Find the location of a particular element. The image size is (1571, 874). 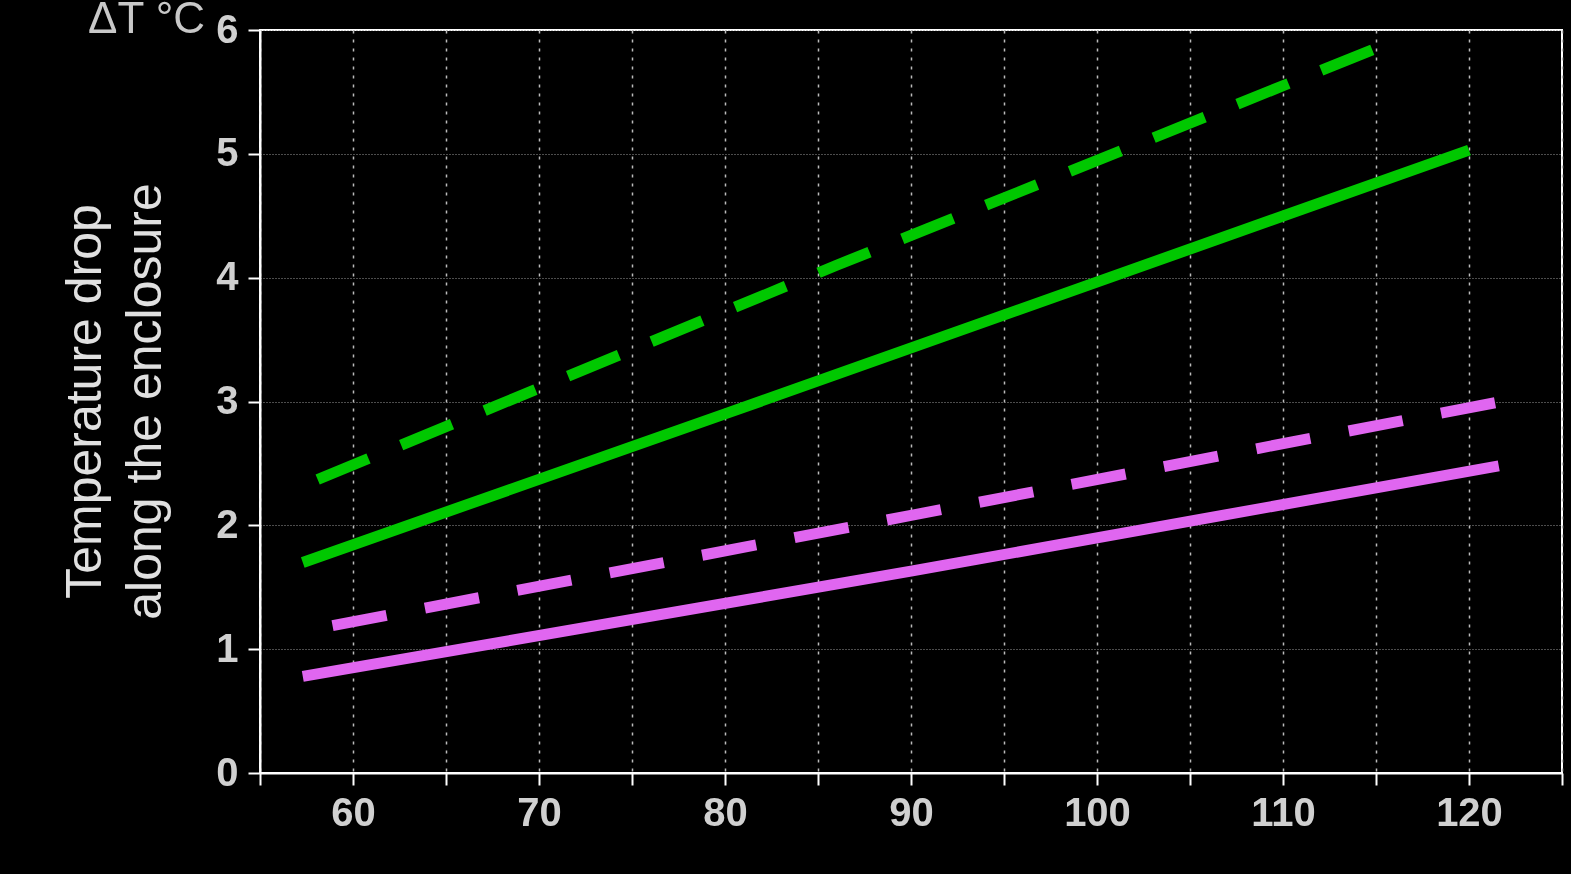

y-tick-label: 6 is located at coordinates (227, 28).